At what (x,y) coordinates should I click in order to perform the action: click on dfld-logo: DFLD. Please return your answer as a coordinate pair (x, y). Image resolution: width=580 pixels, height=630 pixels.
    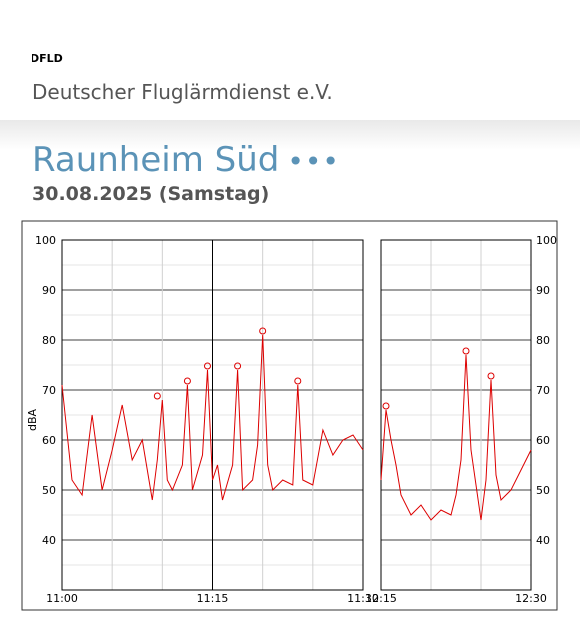
    Looking at the image, I should click on (47, 58).